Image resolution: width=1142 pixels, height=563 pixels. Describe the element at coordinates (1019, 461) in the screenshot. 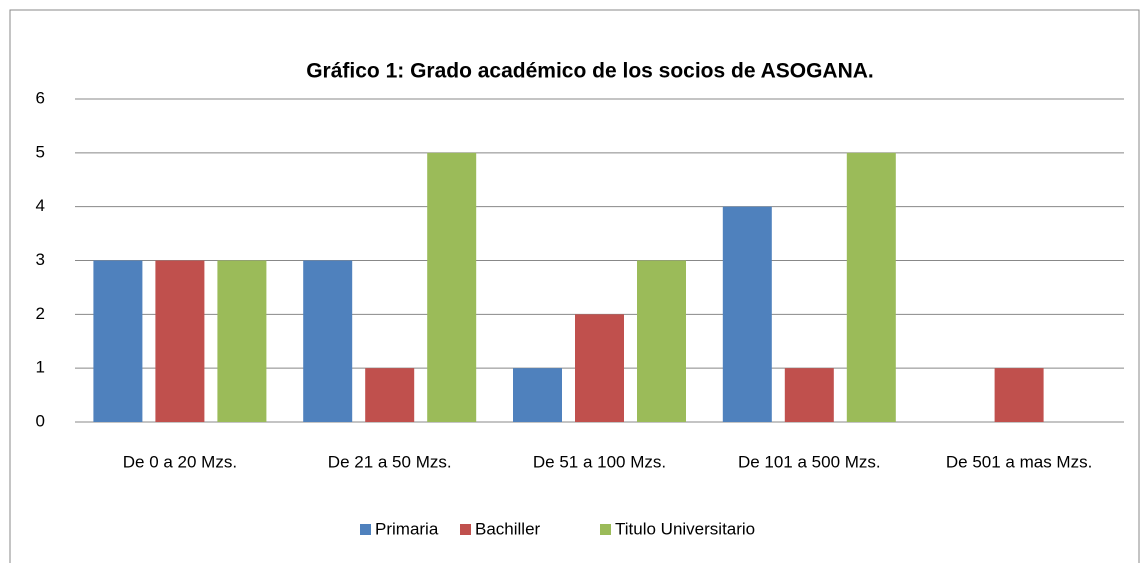

I see `x-tick-label: De 501 a mas Mzs.` at that location.